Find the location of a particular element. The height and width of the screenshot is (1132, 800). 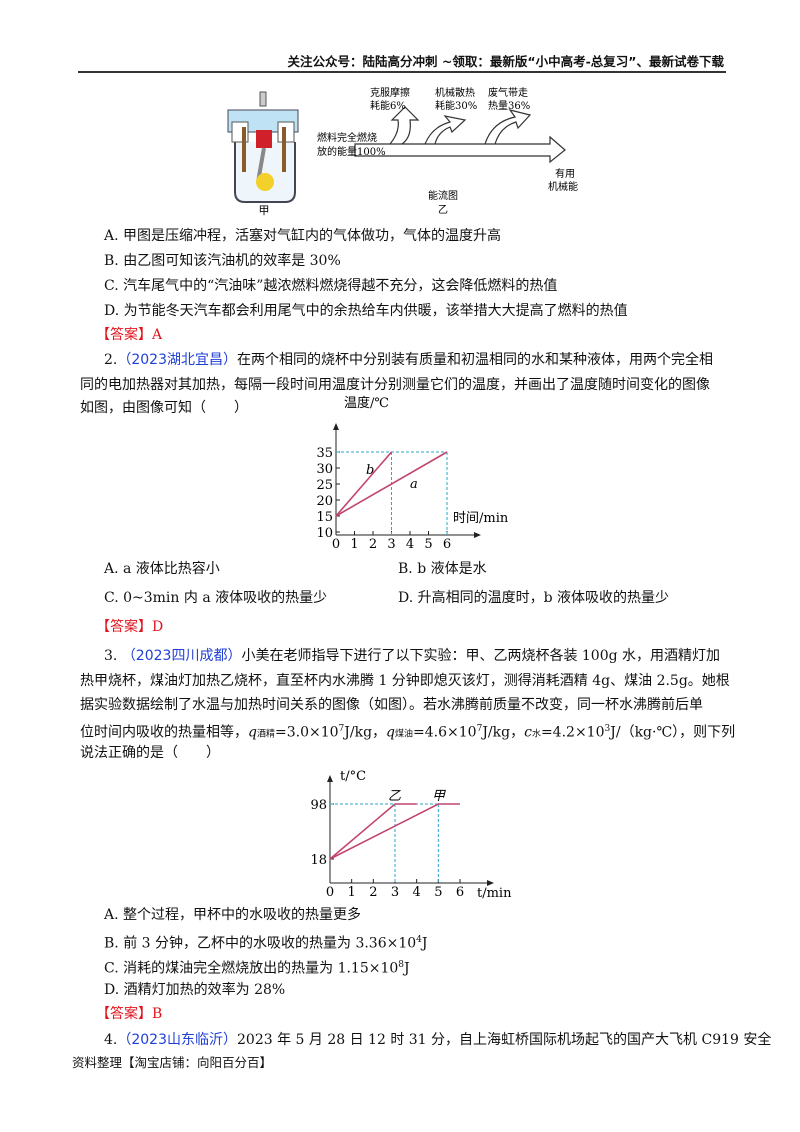

exponent: 7 is located at coordinates (341, 729).